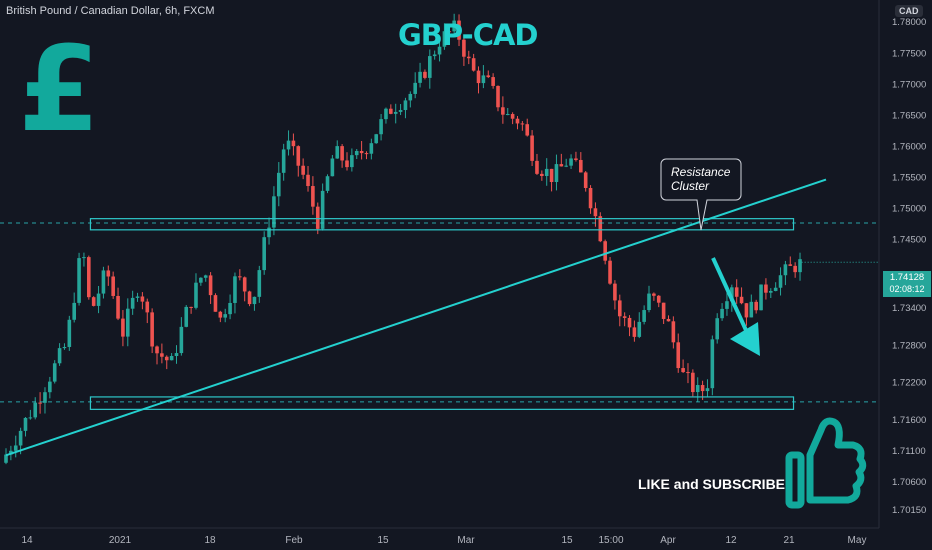 The height and width of the screenshot is (550, 932). Describe the element at coordinates (909, 53) in the screenshot. I see `price-tick-label: 1.77500` at that location.